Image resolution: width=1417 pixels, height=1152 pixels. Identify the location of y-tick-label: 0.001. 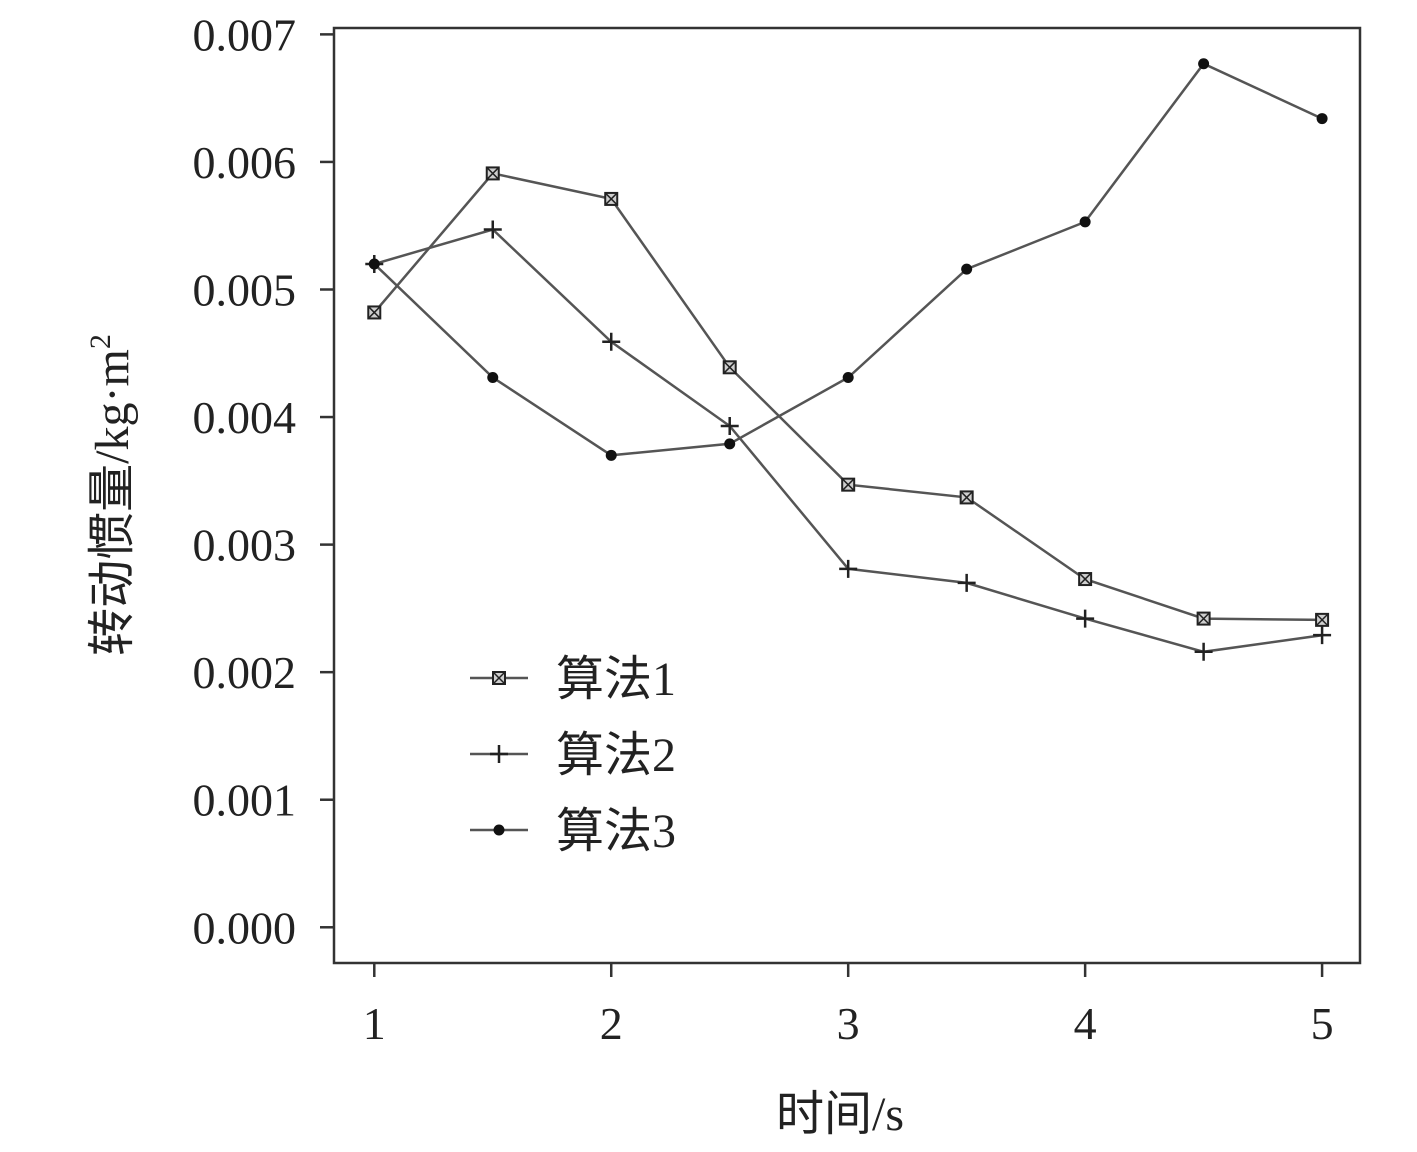
(245, 800).